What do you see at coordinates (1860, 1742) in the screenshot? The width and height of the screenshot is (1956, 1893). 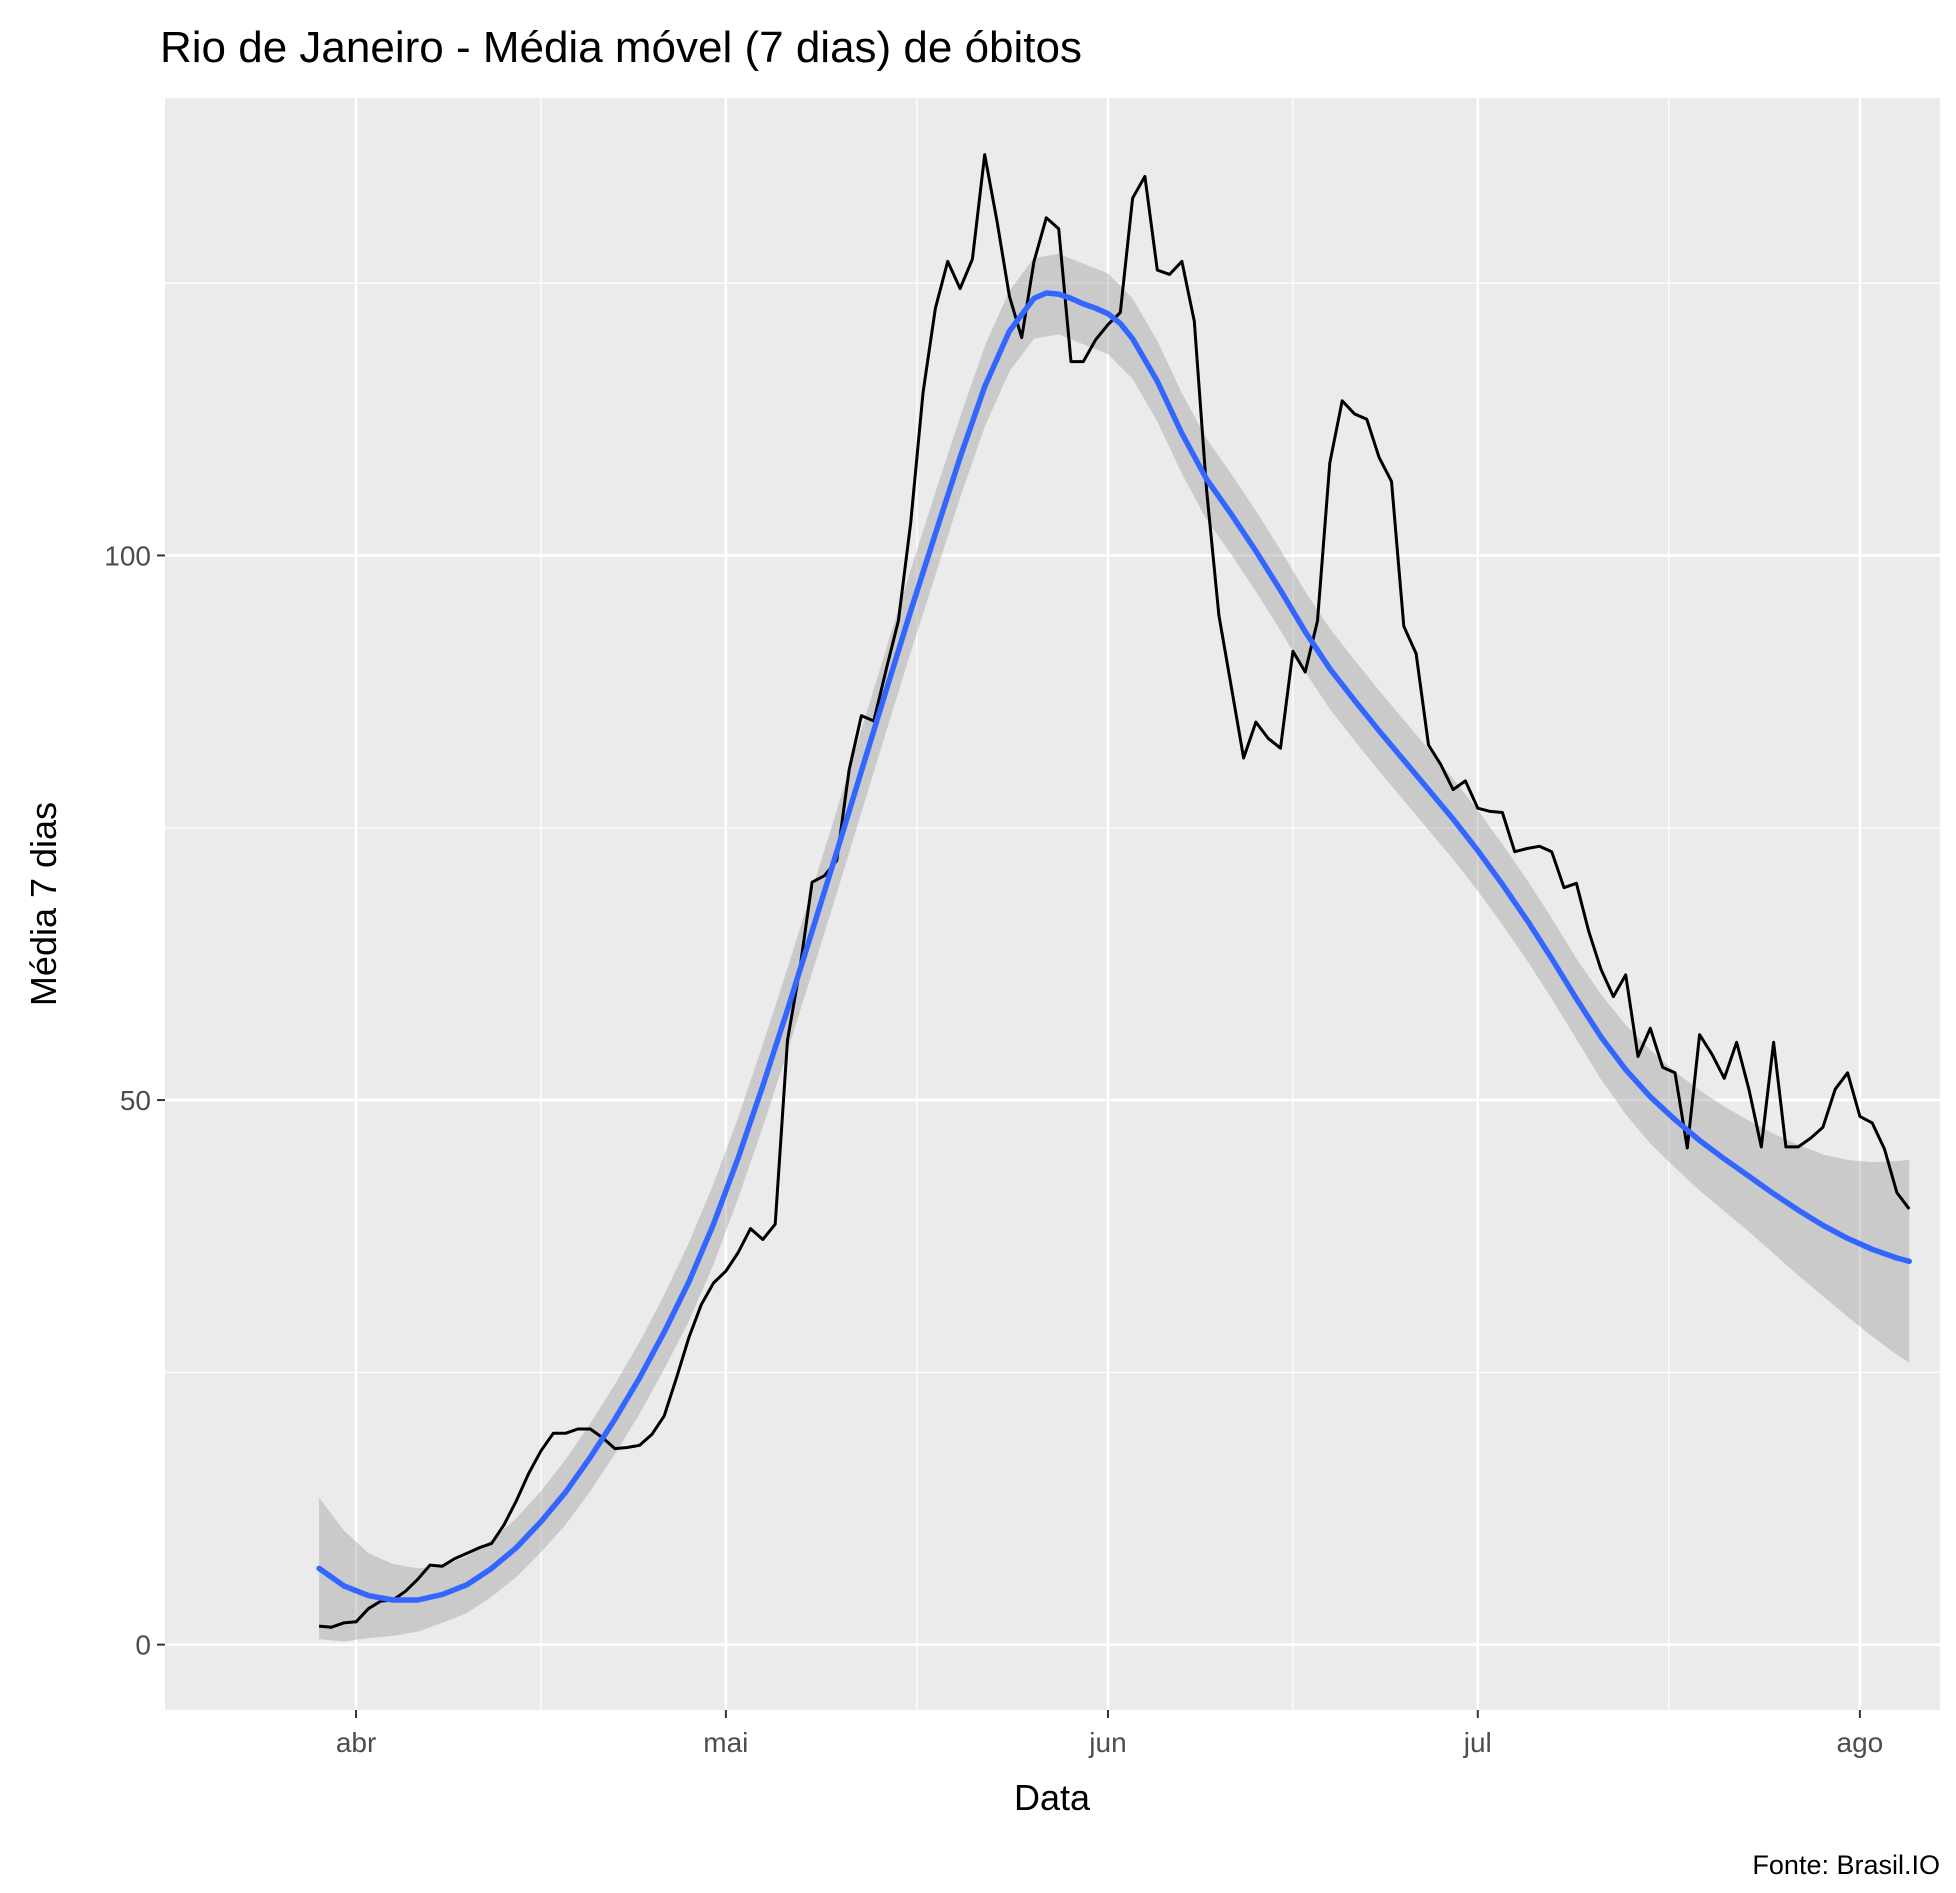 I see `x-tick-label: ago` at bounding box center [1860, 1742].